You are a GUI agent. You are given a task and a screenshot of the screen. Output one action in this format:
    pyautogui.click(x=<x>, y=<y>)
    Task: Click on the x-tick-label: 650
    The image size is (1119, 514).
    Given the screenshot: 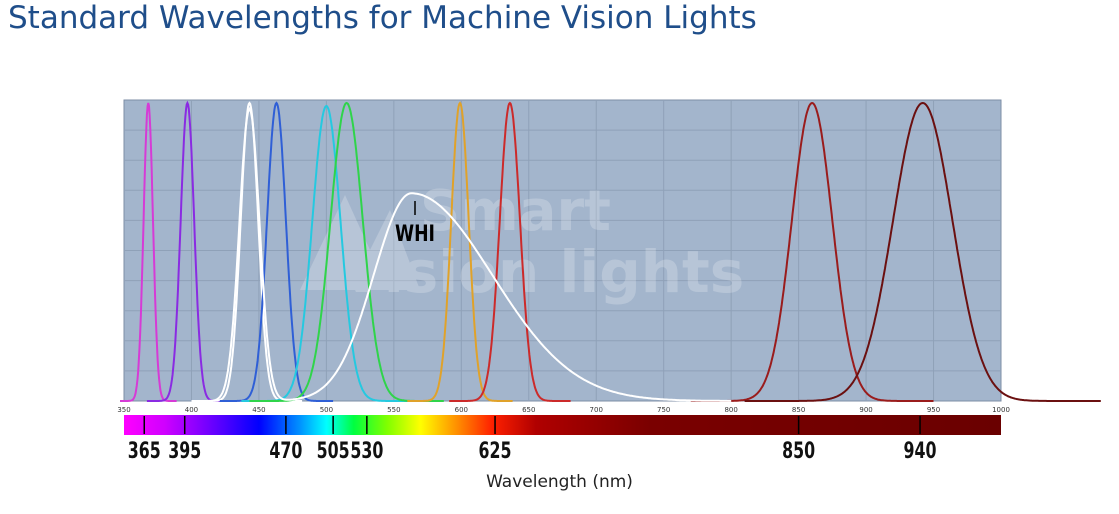 What is the action you would take?
    pyautogui.click(x=528, y=410)
    